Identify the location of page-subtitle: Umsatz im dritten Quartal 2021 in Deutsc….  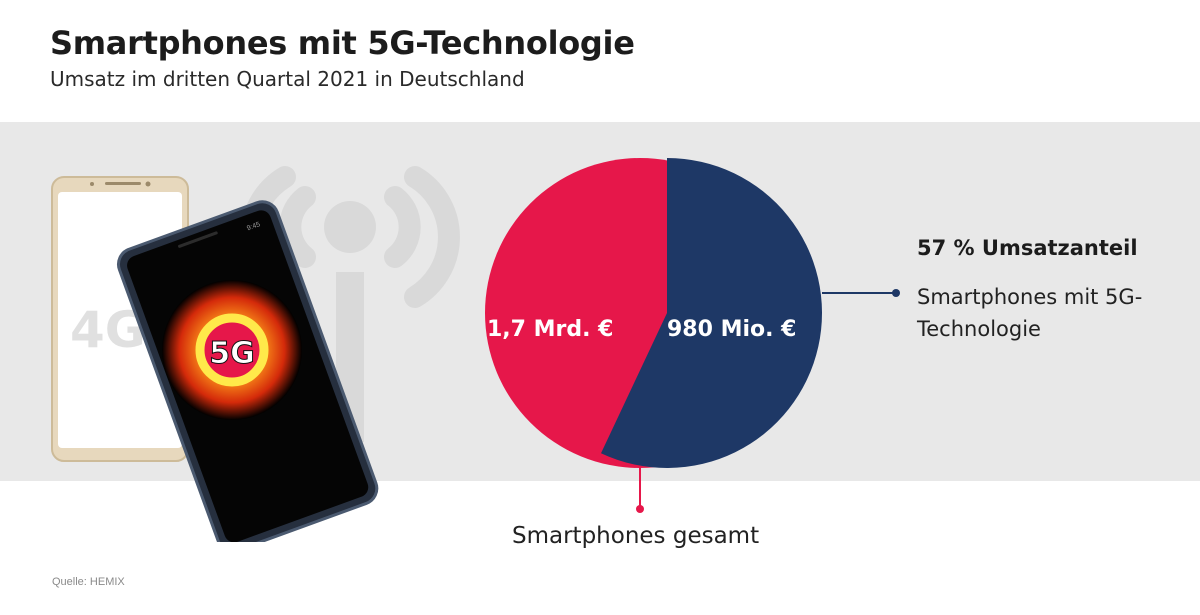
(287, 79).